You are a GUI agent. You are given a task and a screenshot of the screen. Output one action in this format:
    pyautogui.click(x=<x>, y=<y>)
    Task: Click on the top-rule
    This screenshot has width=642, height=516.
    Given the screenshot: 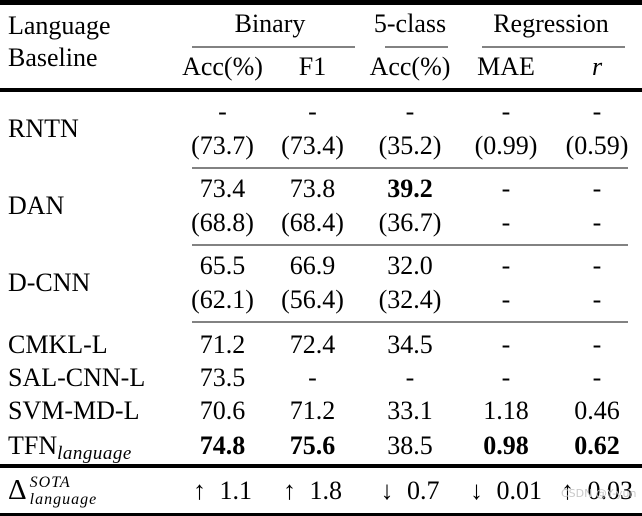 What is the action you would take?
    pyautogui.click(x=321, y=2)
    